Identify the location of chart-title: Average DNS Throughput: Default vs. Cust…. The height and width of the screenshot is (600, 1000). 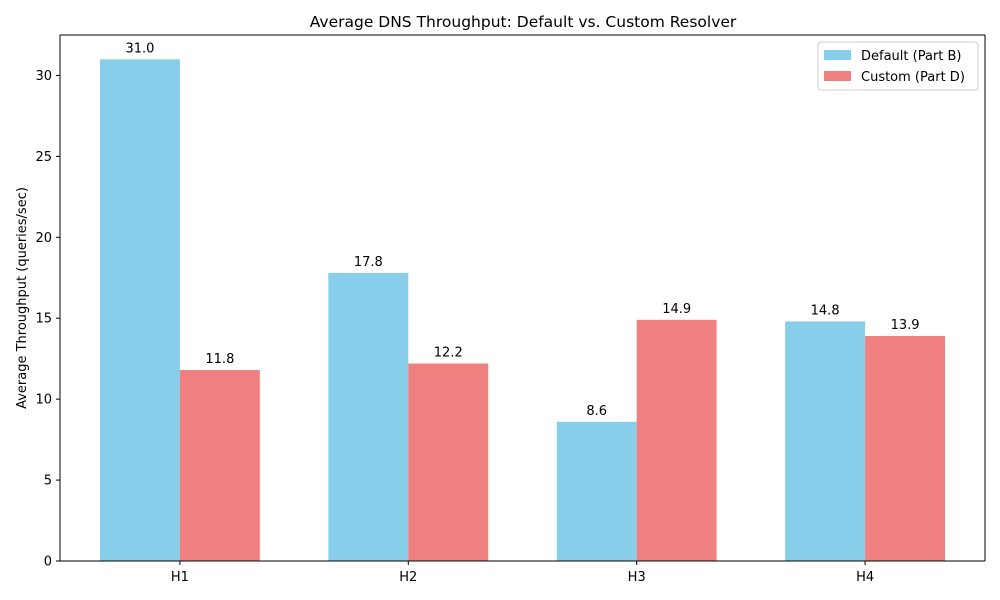
(523, 22).